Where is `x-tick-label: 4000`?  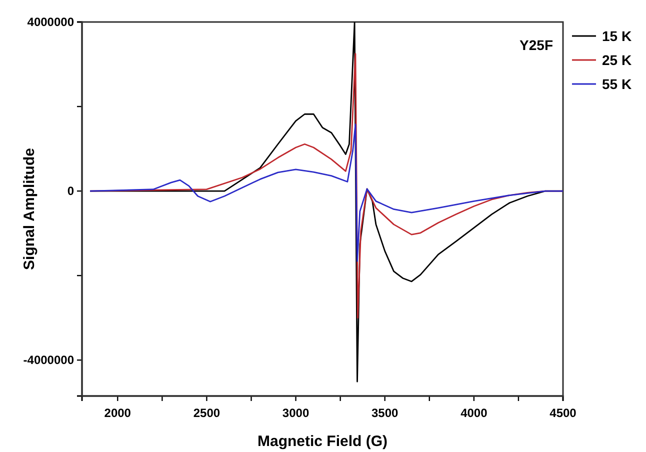 x-tick-label: 4000 is located at coordinates (474, 413).